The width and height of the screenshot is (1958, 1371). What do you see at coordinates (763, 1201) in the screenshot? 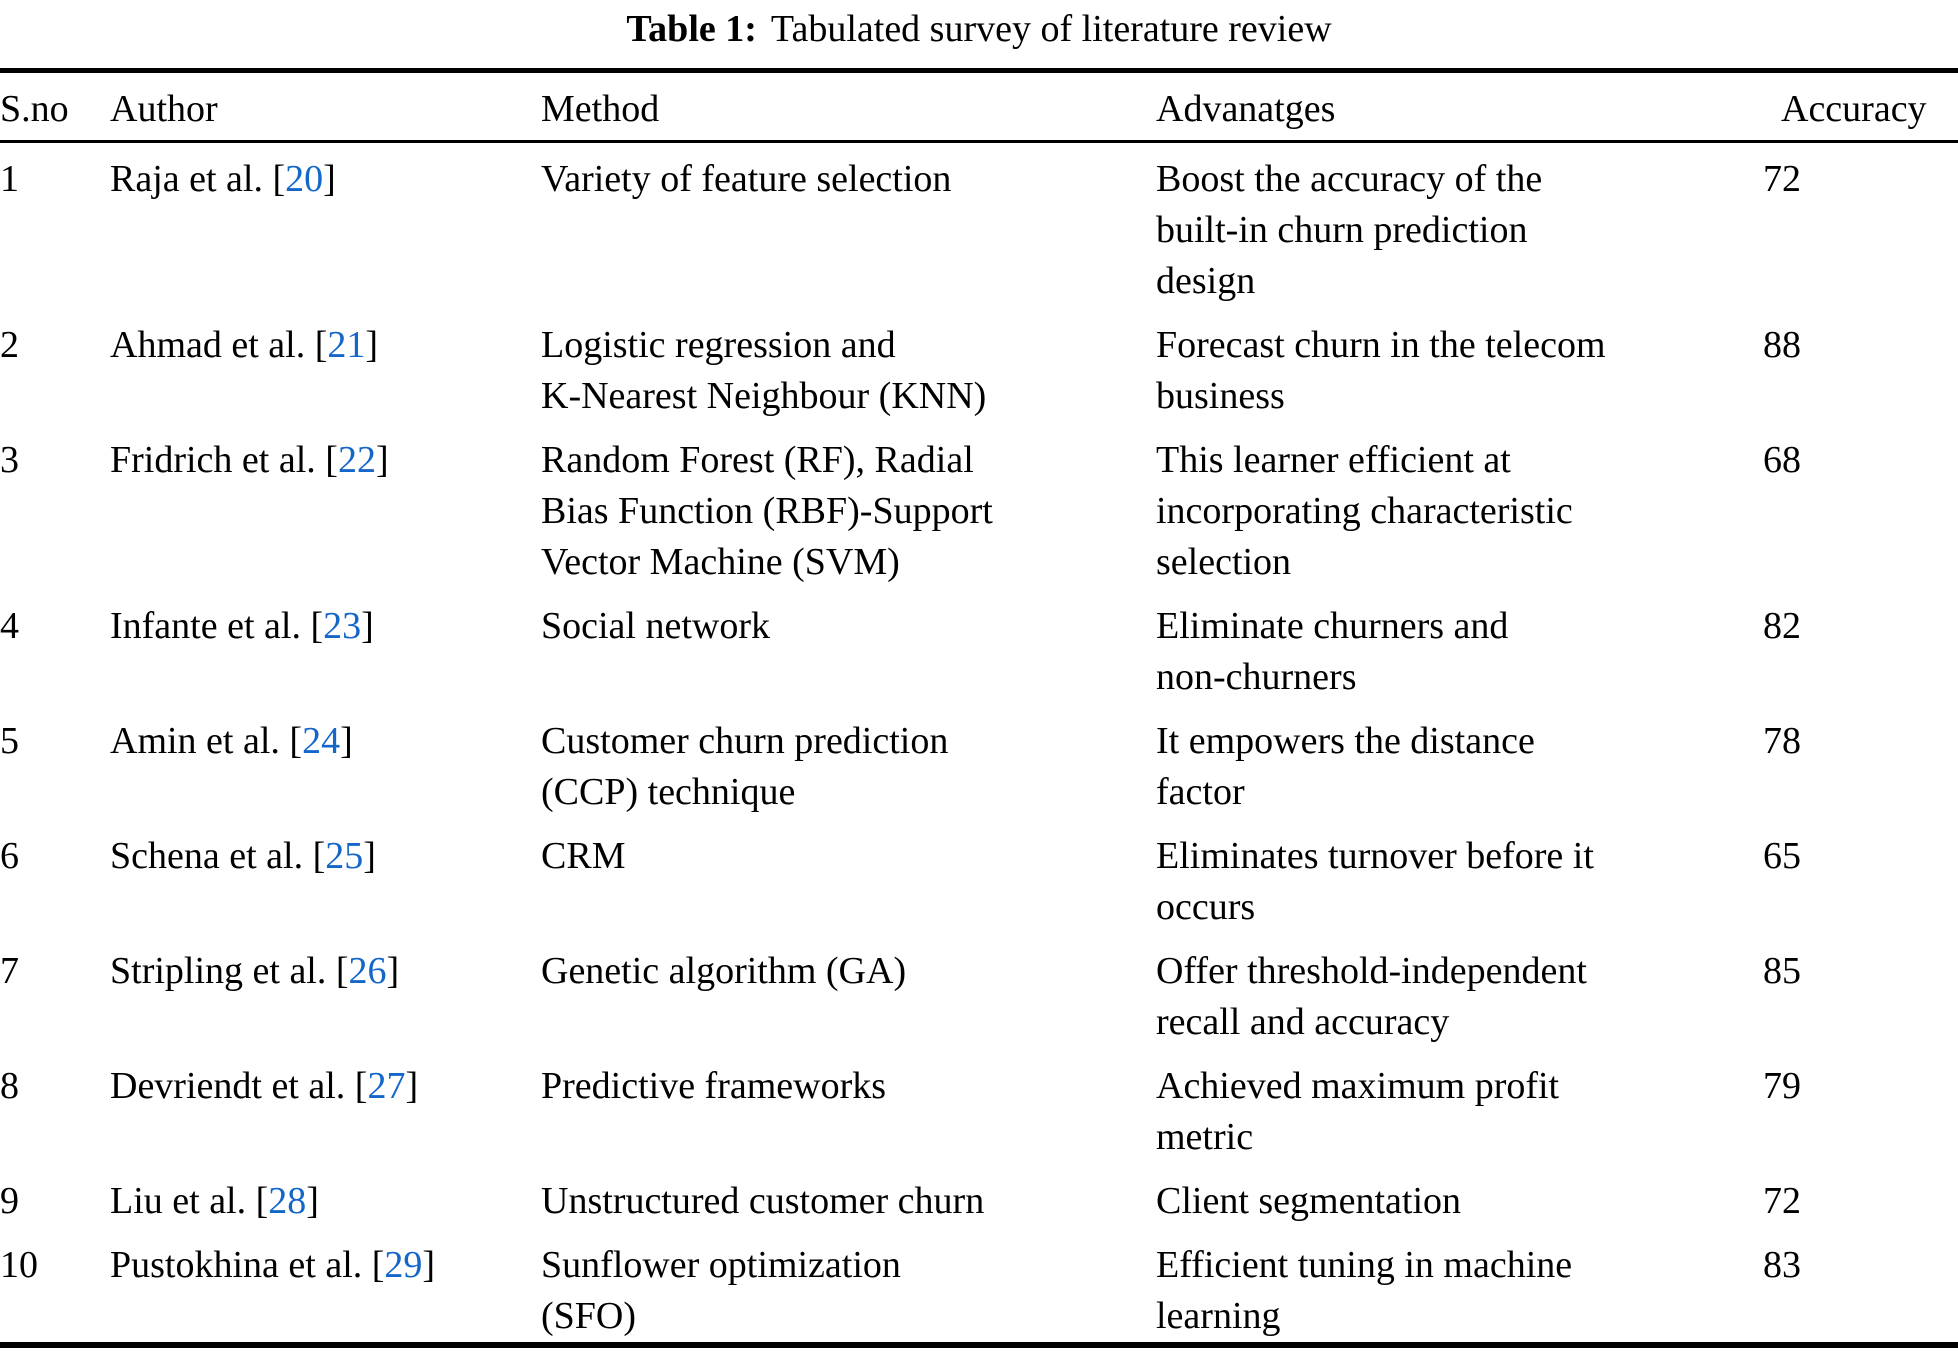
I see `method-cell: Unstructured customer churn` at bounding box center [763, 1201].